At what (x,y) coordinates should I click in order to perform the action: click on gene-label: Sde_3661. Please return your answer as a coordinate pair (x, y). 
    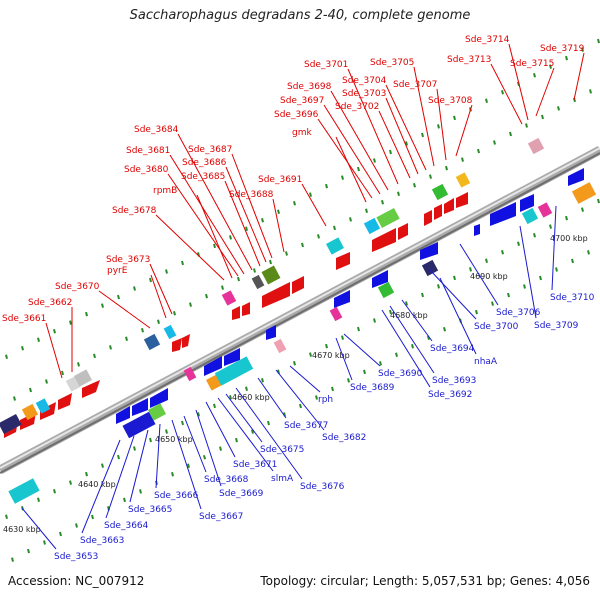
    Looking at the image, I should click on (24, 319).